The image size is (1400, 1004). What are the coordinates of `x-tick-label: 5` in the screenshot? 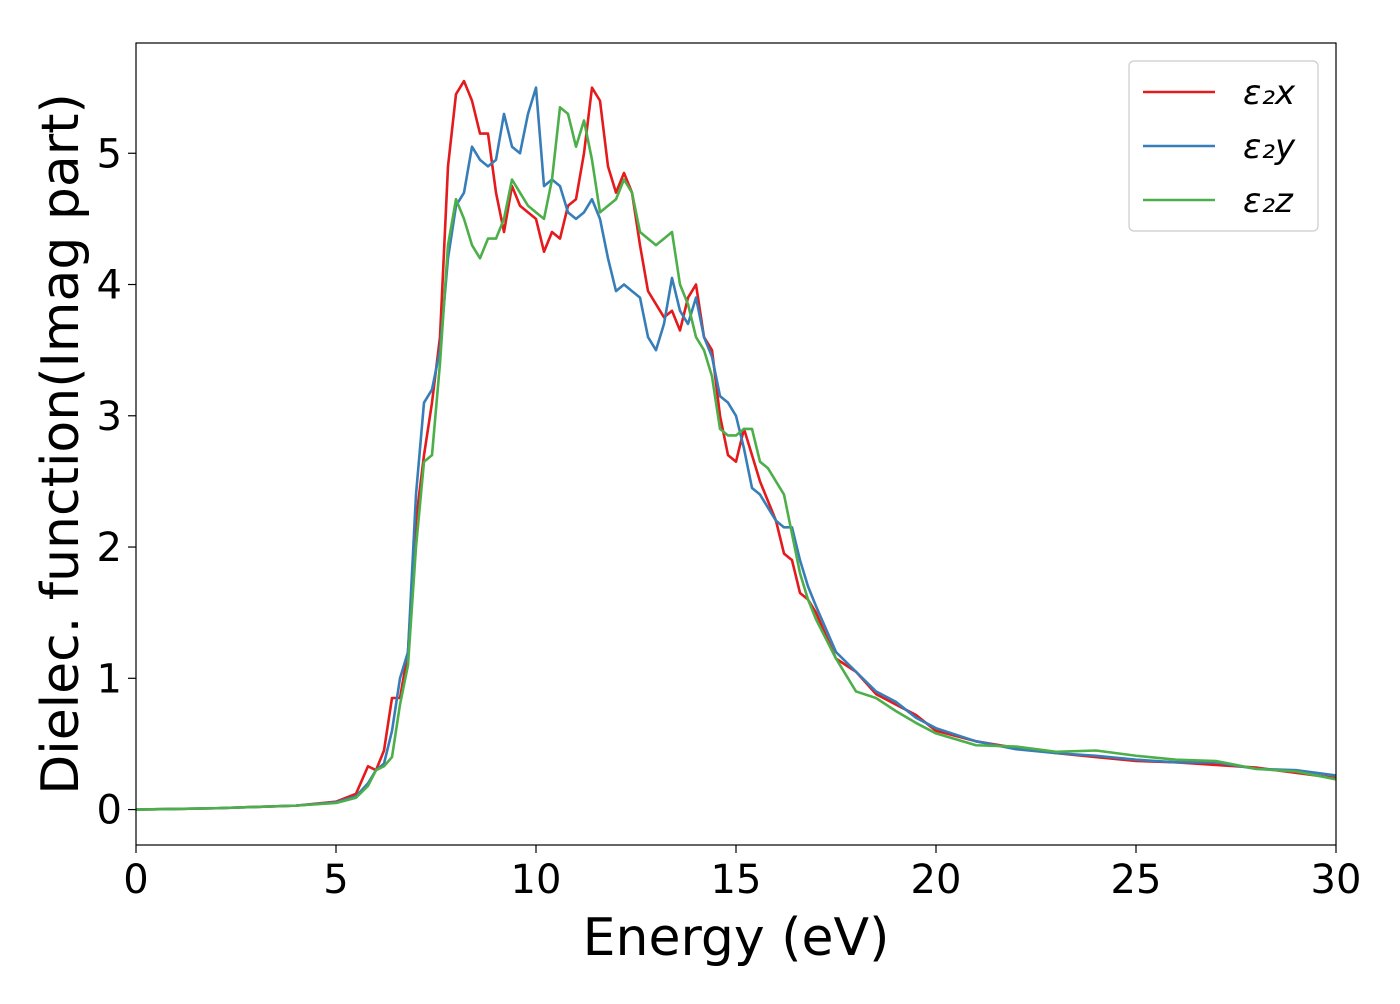 It's located at (335, 880).